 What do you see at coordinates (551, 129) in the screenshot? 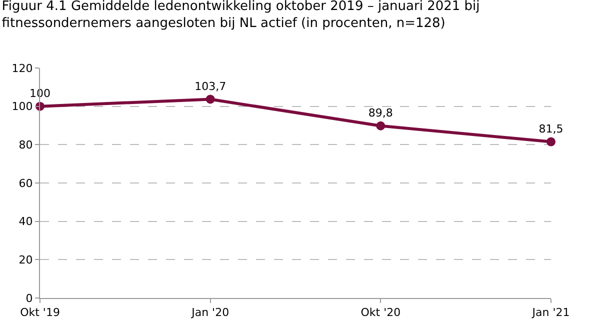
I see `data-label: 81,5` at bounding box center [551, 129].